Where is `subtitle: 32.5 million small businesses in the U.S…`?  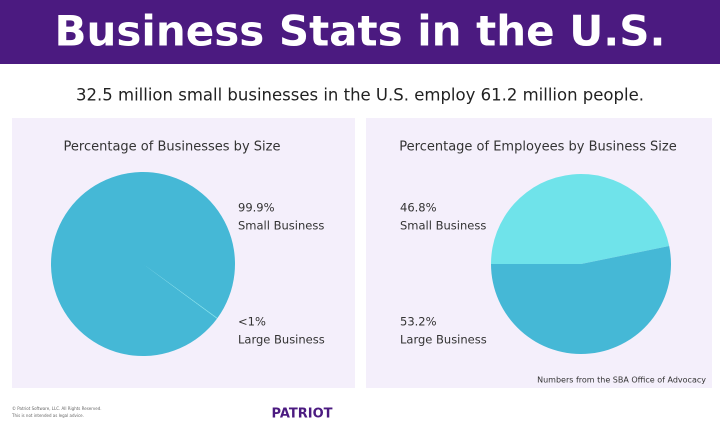 subtitle: 32.5 million small businesses in the U.S… is located at coordinates (360, 95).